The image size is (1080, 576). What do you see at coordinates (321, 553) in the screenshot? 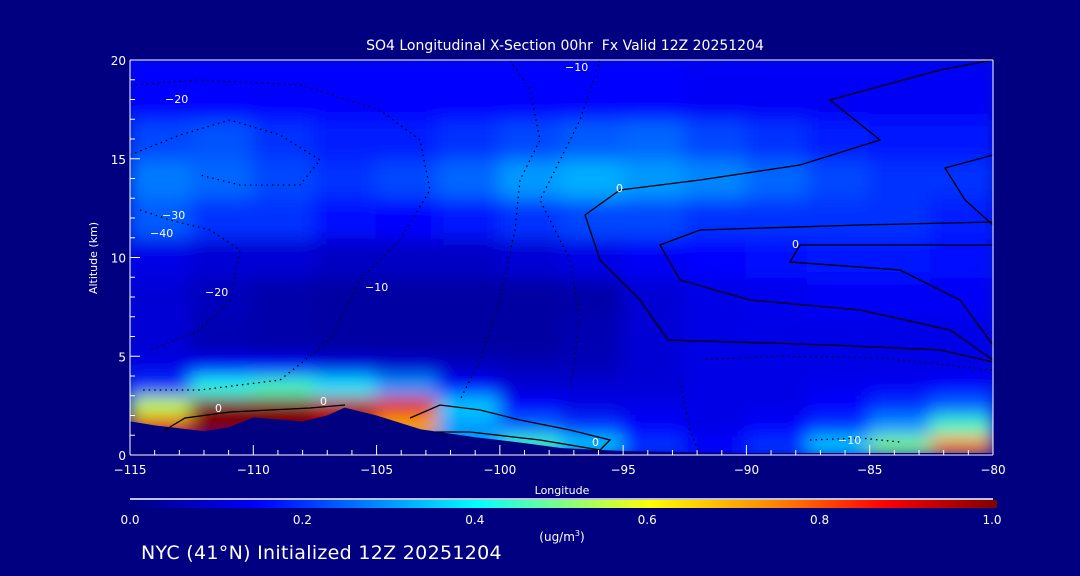
I see `footer-caption: NYC (41°N) Initialized 12Z 20251204` at bounding box center [321, 553].